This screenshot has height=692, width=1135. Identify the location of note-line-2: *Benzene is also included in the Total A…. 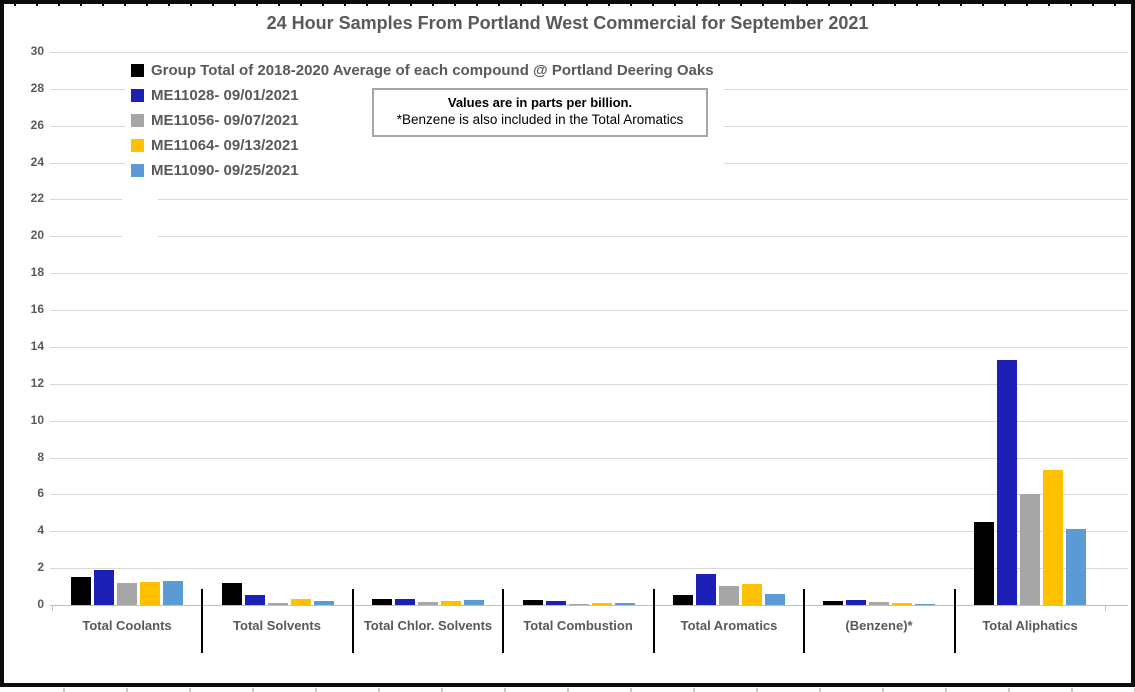
(540, 119).